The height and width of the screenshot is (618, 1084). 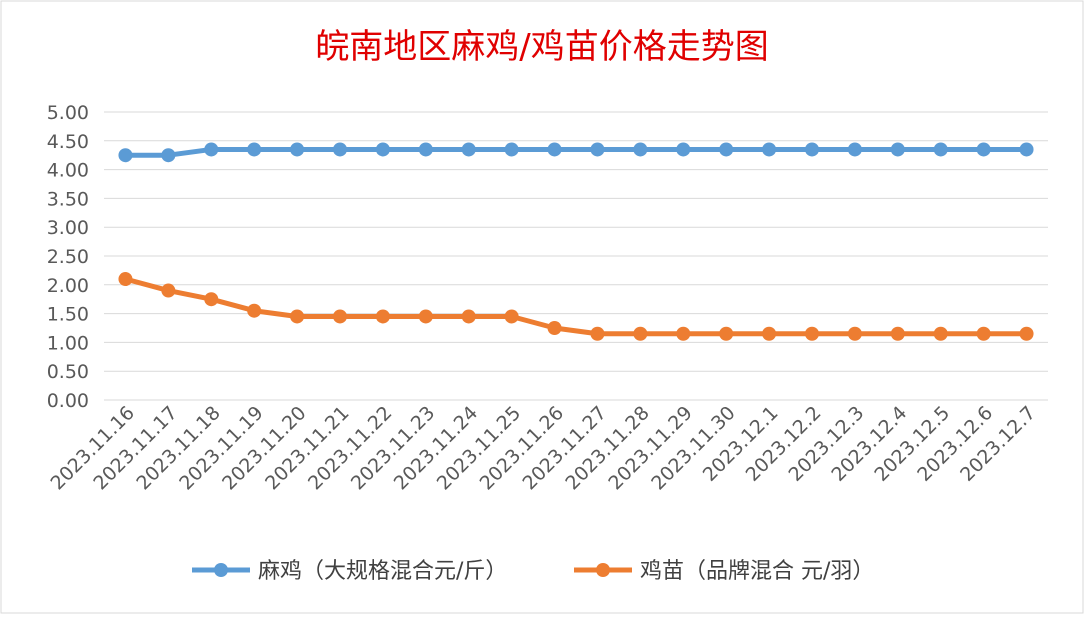 I want to click on y-tick-label: 2.50, so click(x=68, y=257).